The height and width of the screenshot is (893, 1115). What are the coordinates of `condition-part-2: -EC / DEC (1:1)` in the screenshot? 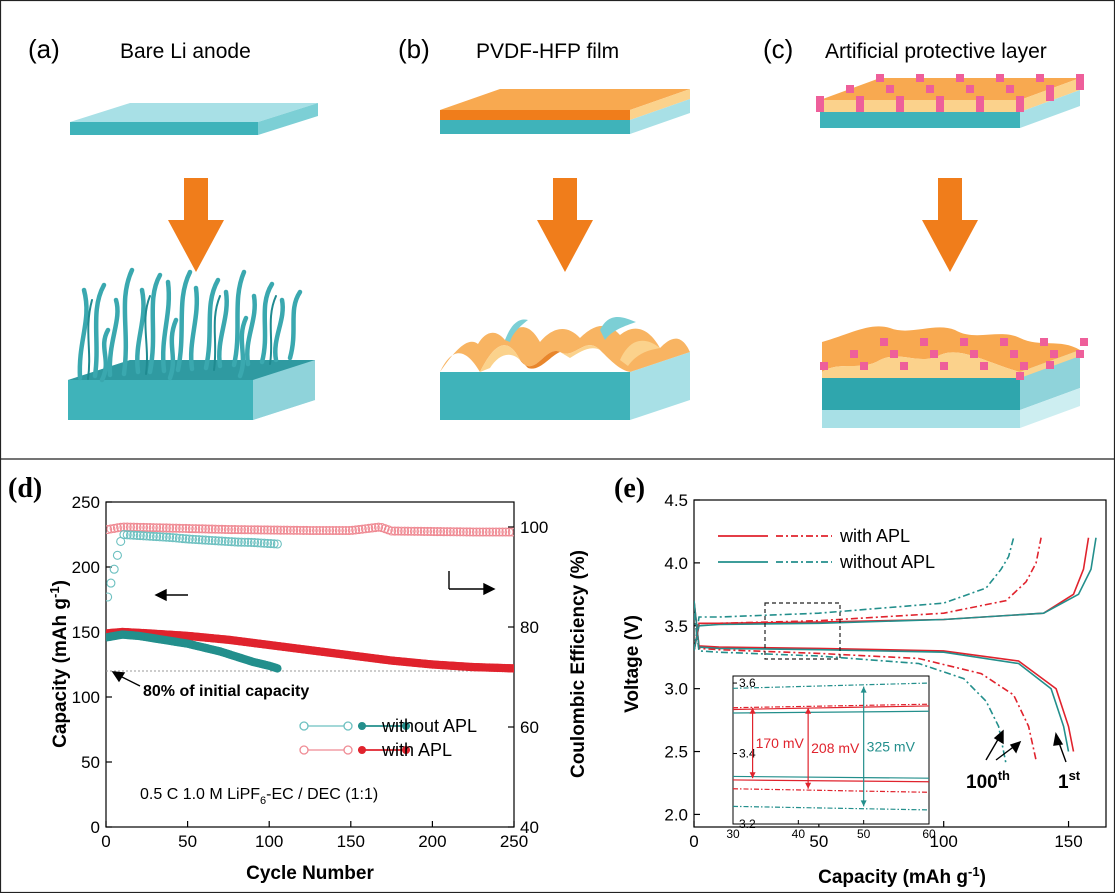 It's located at (322, 794).